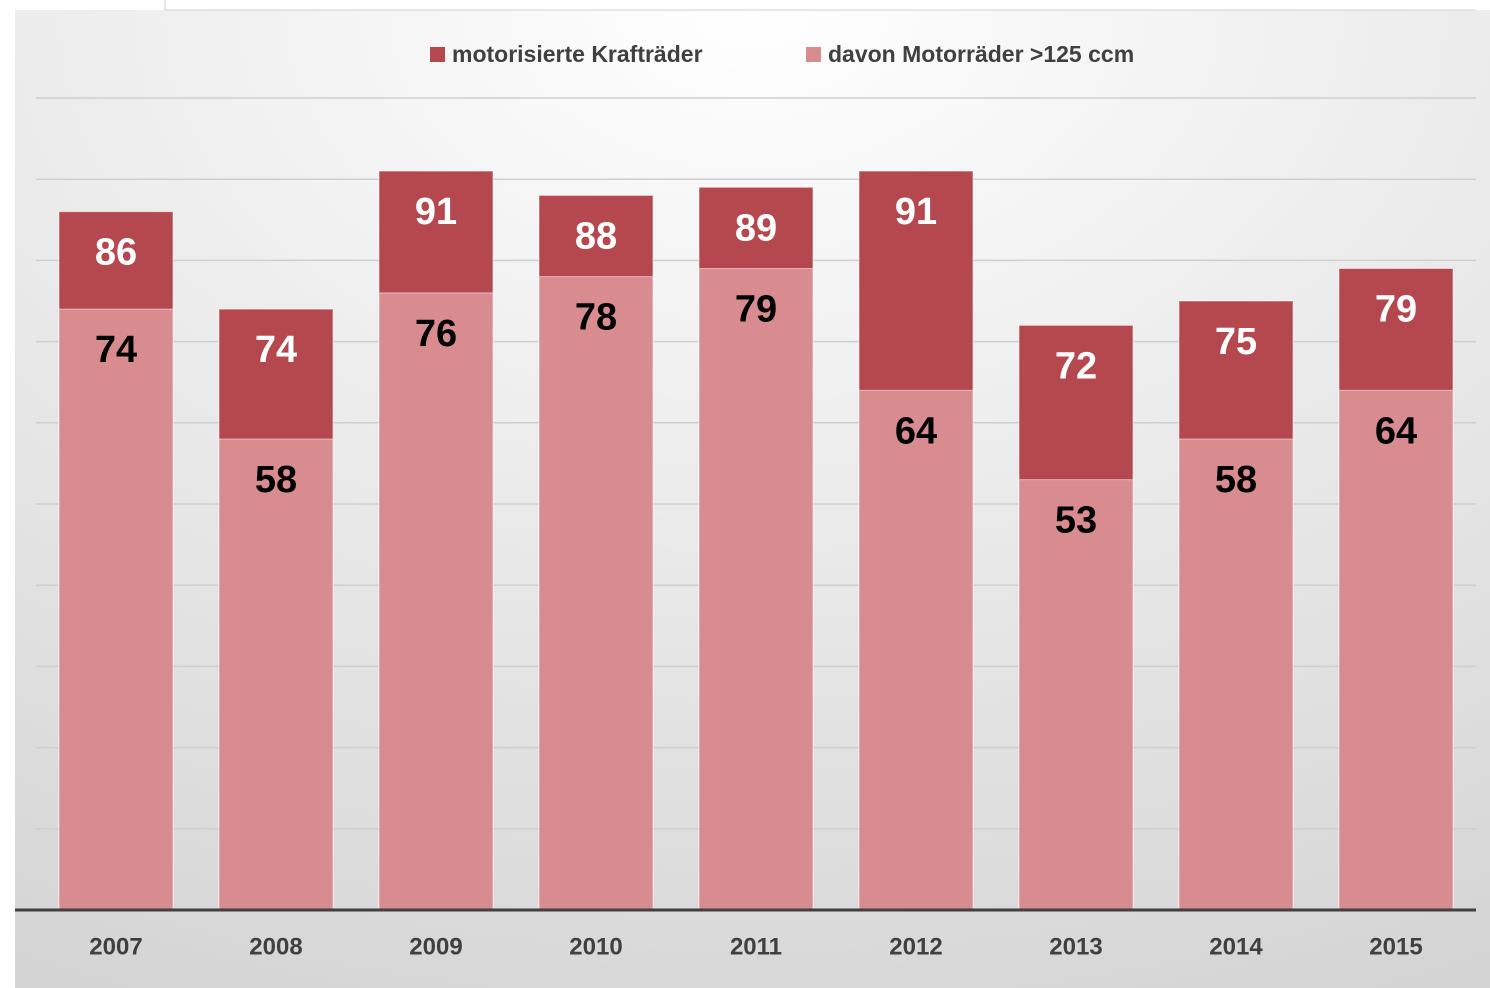  I want to click on data-label: 53, so click(1076, 521).